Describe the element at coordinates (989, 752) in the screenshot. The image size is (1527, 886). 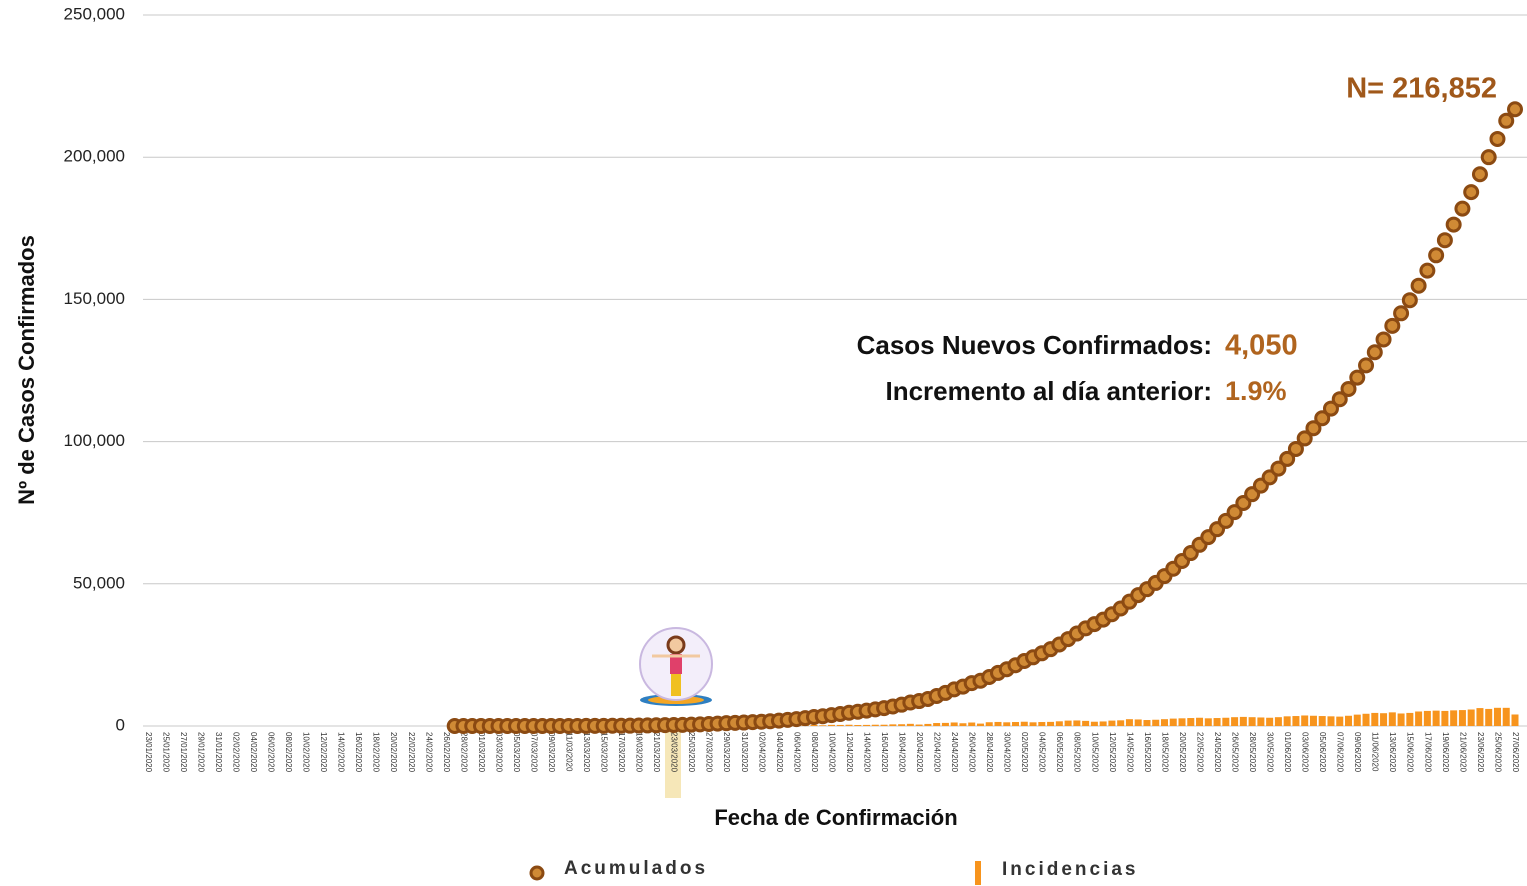
I see `x-tick-label: 28/04/2020` at that location.